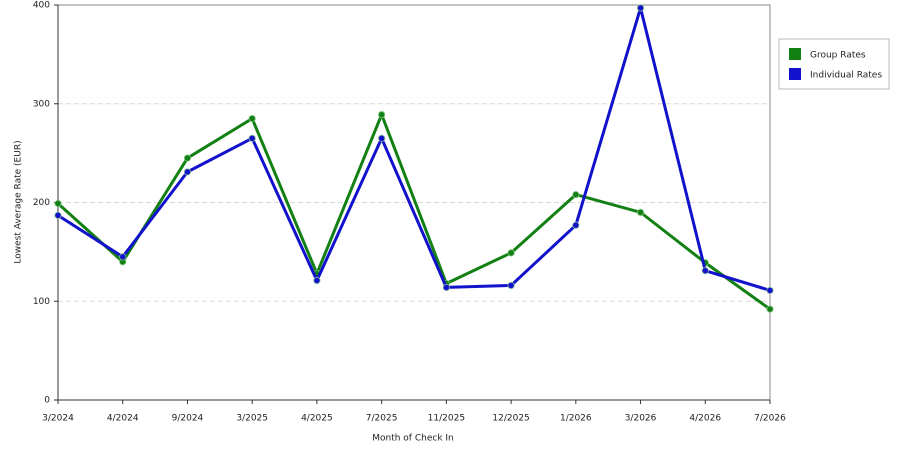  Describe the element at coordinates (770, 419) in the screenshot. I see `x-tick-label: 7/2026` at that location.